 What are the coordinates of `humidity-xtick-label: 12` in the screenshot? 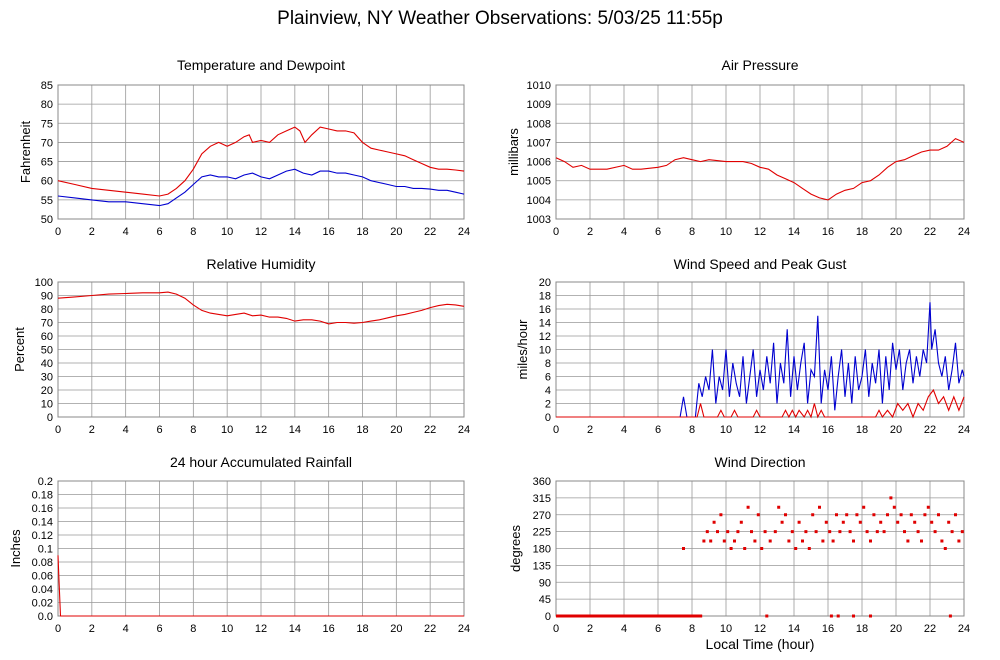 It's located at (261, 430).